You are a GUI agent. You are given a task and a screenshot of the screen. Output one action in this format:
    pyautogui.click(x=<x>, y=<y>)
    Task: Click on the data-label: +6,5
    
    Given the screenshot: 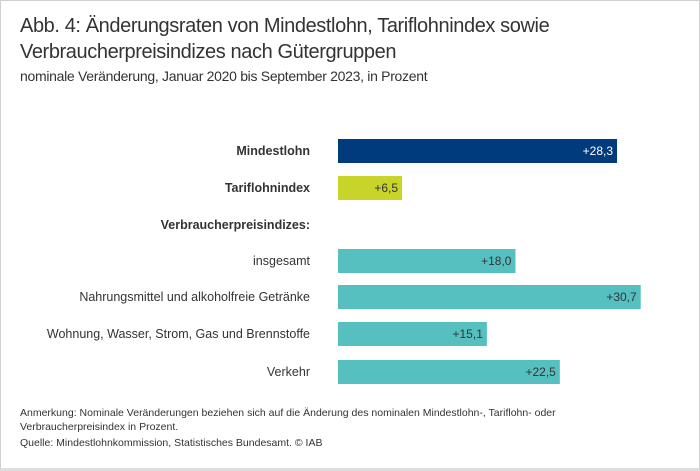 What is the action you would take?
    pyautogui.click(x=386, y=188)
    